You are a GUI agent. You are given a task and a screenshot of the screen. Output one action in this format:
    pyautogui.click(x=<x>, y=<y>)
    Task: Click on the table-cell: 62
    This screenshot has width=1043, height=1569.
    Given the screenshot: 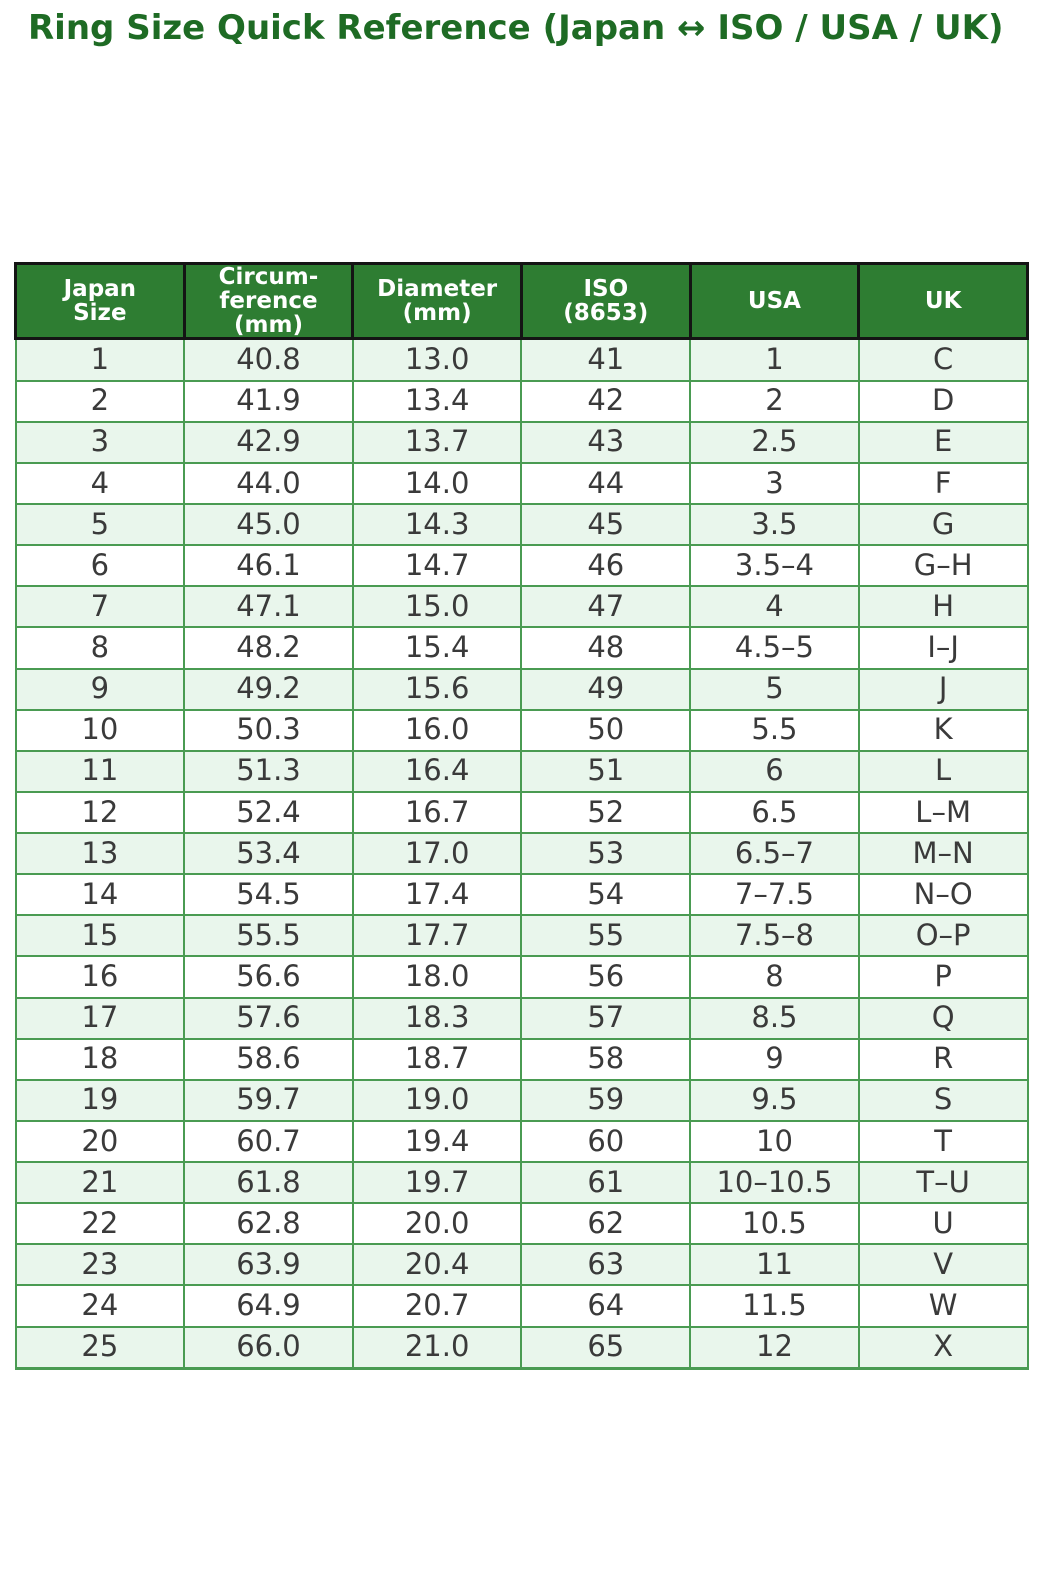 What is the action you would take?
    pyautogui.click(x=606, y=1224)
    